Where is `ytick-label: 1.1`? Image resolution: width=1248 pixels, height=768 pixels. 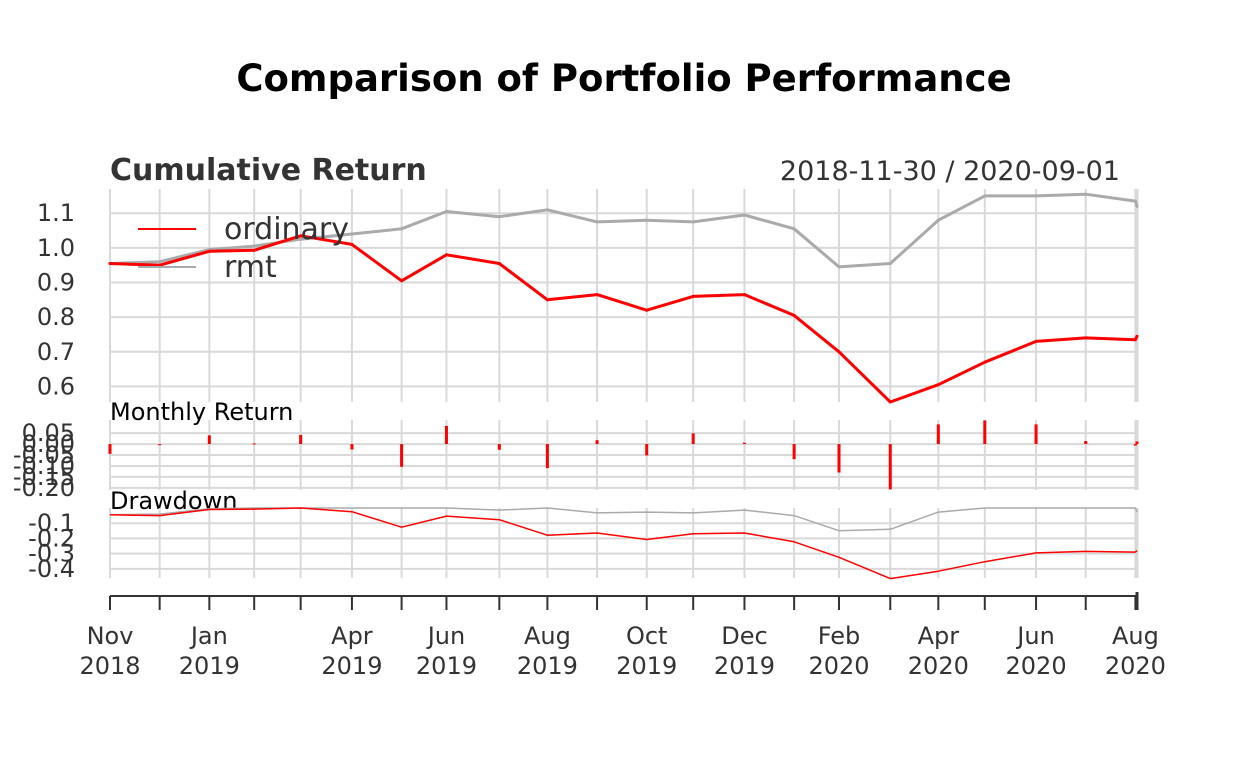
ytick-label: 1.1 is located at coordinates (56, 213).